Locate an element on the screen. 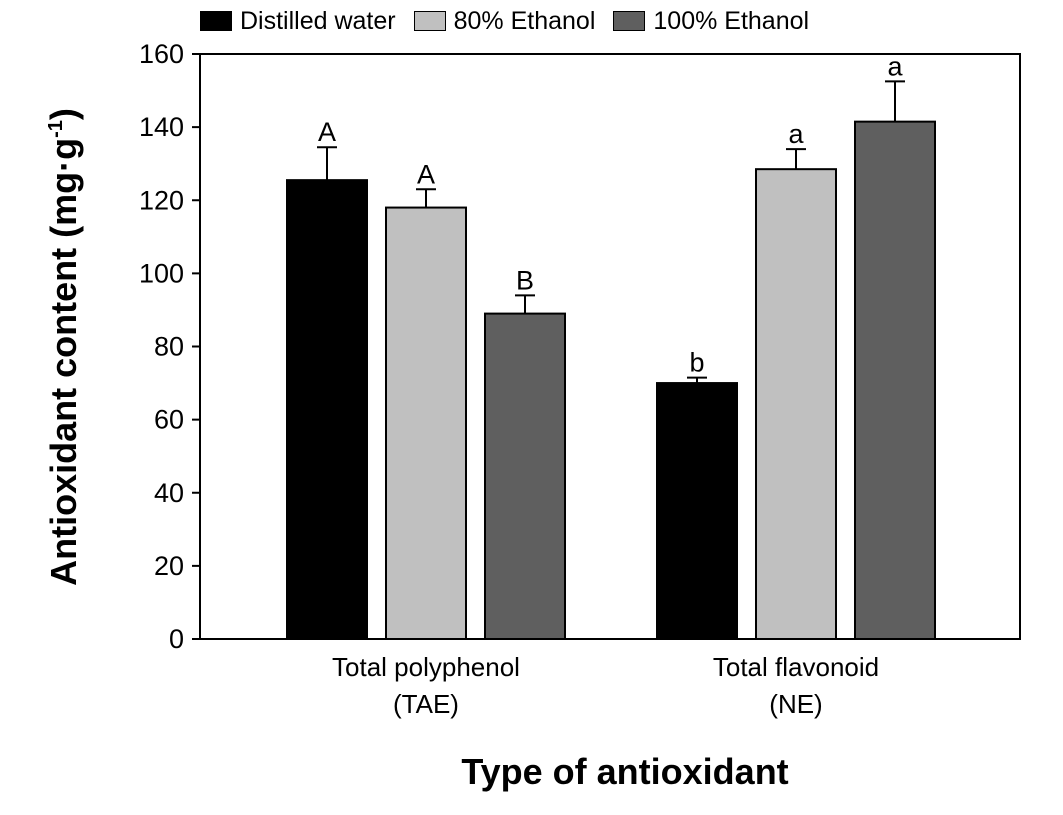 This screenshot has width=1063, height=815. x-axis-label: Type of antioxidant is located at coordinates (624, 771).